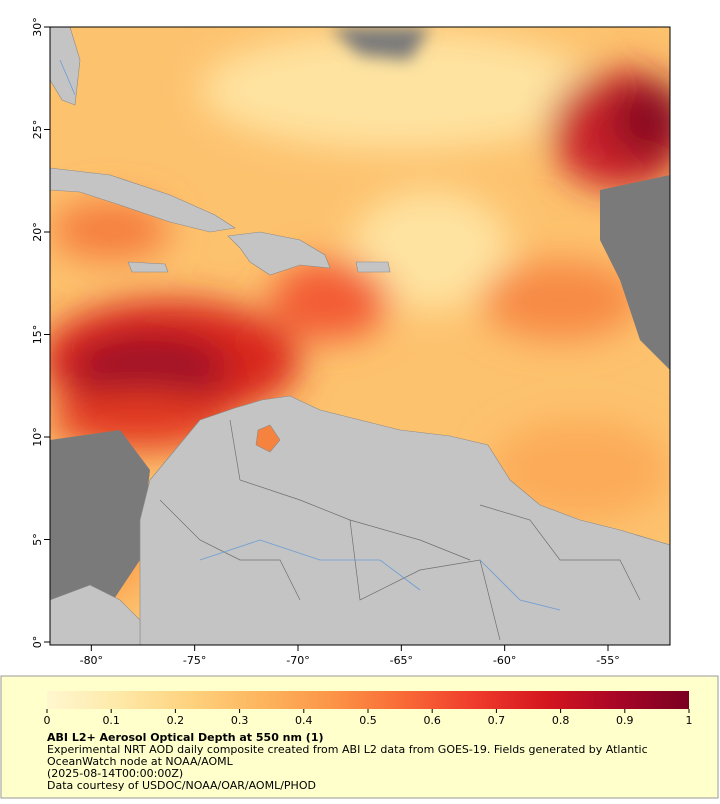 The image size is (720, 804). Describe the element at coordinates (689, 720) in the screenshot. I see `colorbar-tick-label: 1` at that location.